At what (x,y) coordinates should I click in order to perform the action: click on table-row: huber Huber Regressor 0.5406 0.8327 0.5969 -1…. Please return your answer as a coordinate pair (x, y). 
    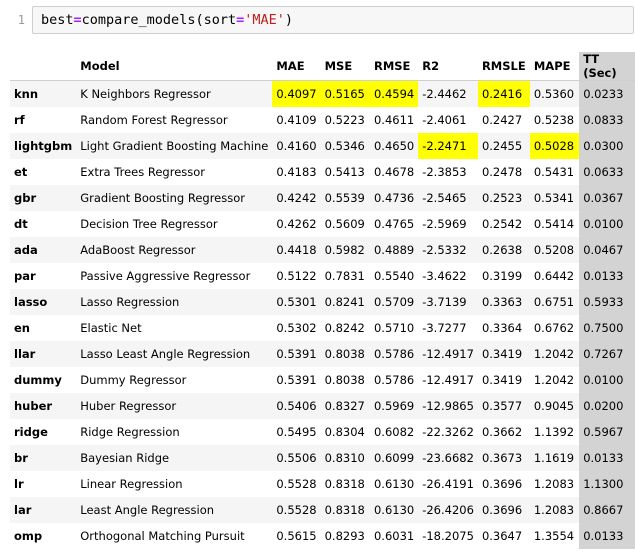
    Looking at the image, I should click on (322, 405).